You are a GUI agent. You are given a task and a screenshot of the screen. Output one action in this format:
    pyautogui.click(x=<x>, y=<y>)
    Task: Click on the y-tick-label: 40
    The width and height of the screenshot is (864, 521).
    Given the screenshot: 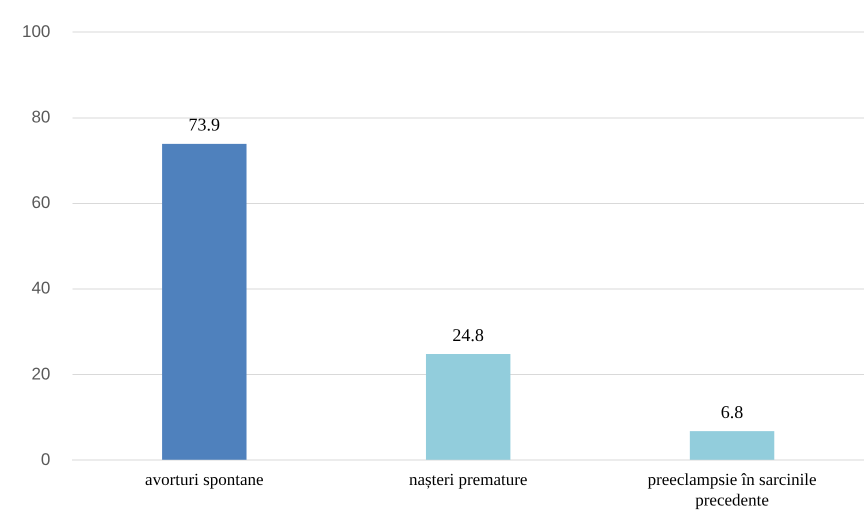 What is the action you would take?
    pyautogui.click(x=40, y=288)
    